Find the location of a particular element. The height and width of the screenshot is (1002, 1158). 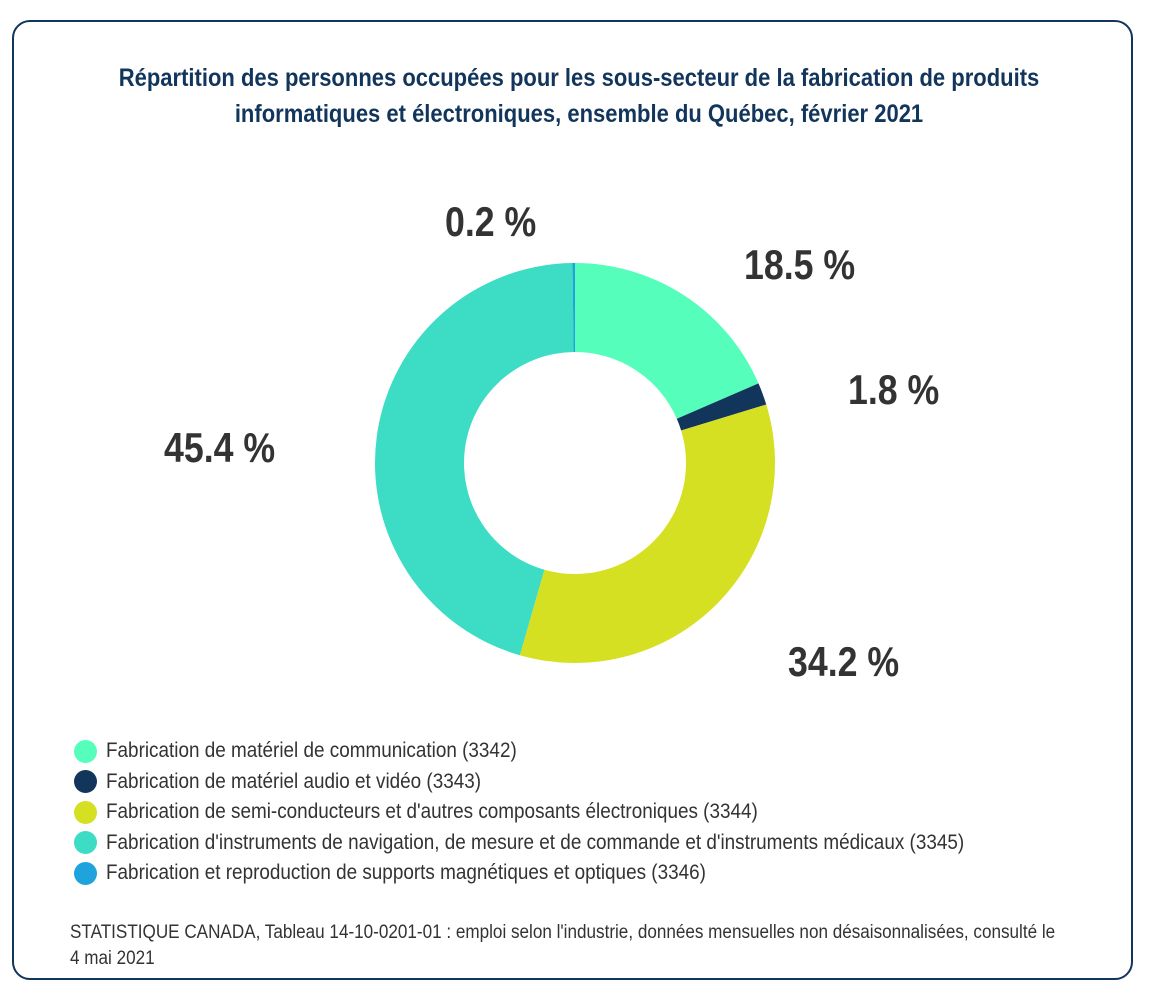

data-label-3345: 45.4 % is located at coordinates (220, 447).